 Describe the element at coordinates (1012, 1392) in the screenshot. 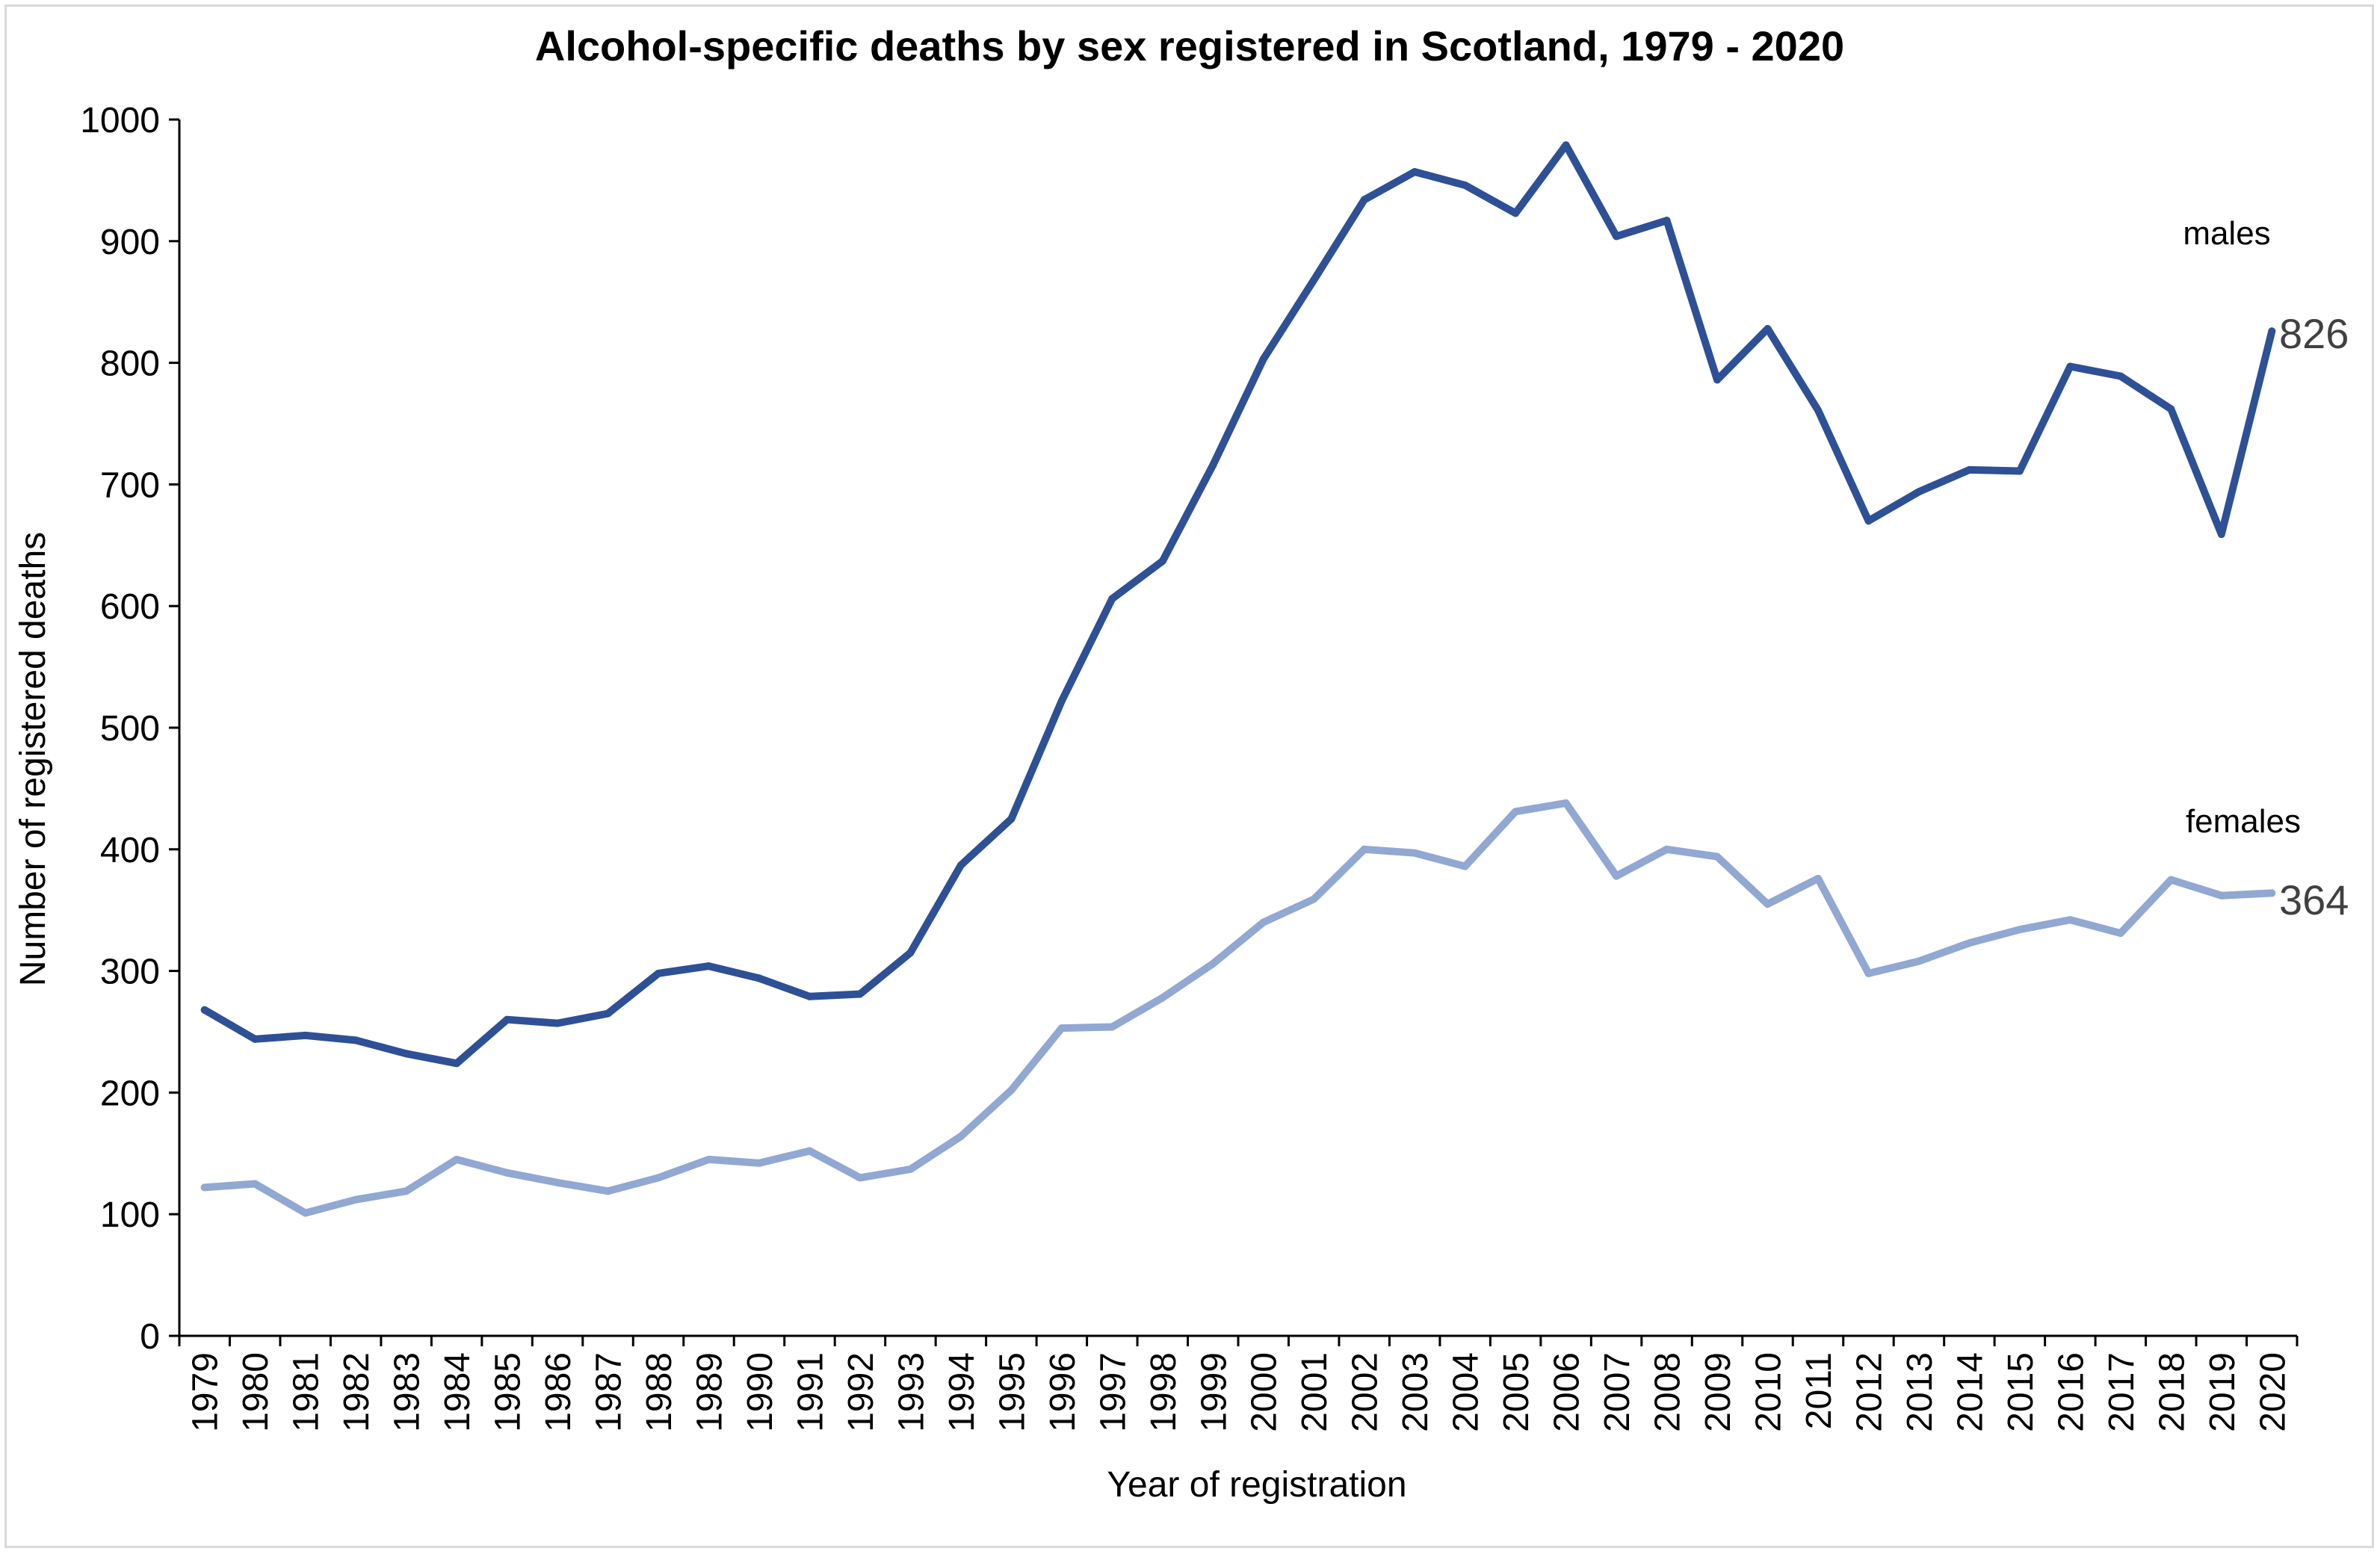

I see `x-tick-label: 1995` at that location.